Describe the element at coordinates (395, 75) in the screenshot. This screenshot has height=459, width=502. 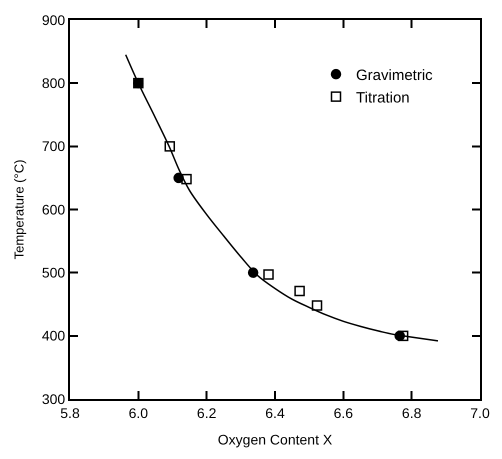
I see `legend-label: Gravimetric` at that location.